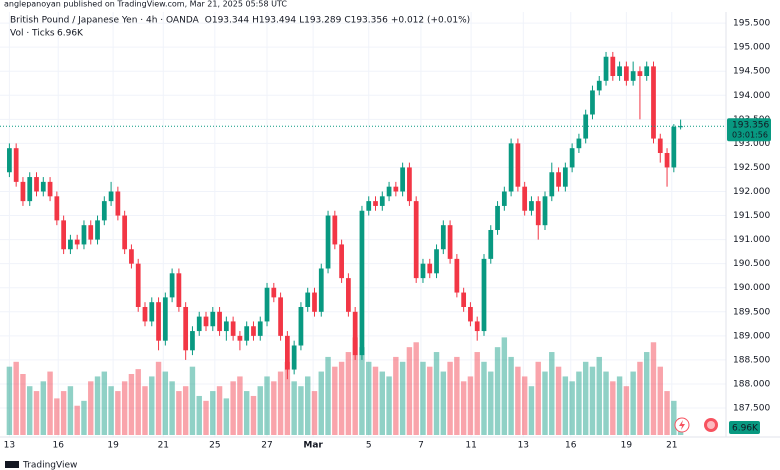 The width and height of the screenshot is (780, 470). What do you see at coordinates (751, 192) in the screenshot?
I see `y-tick-label: 192.000` at bounding box center [751, 192].